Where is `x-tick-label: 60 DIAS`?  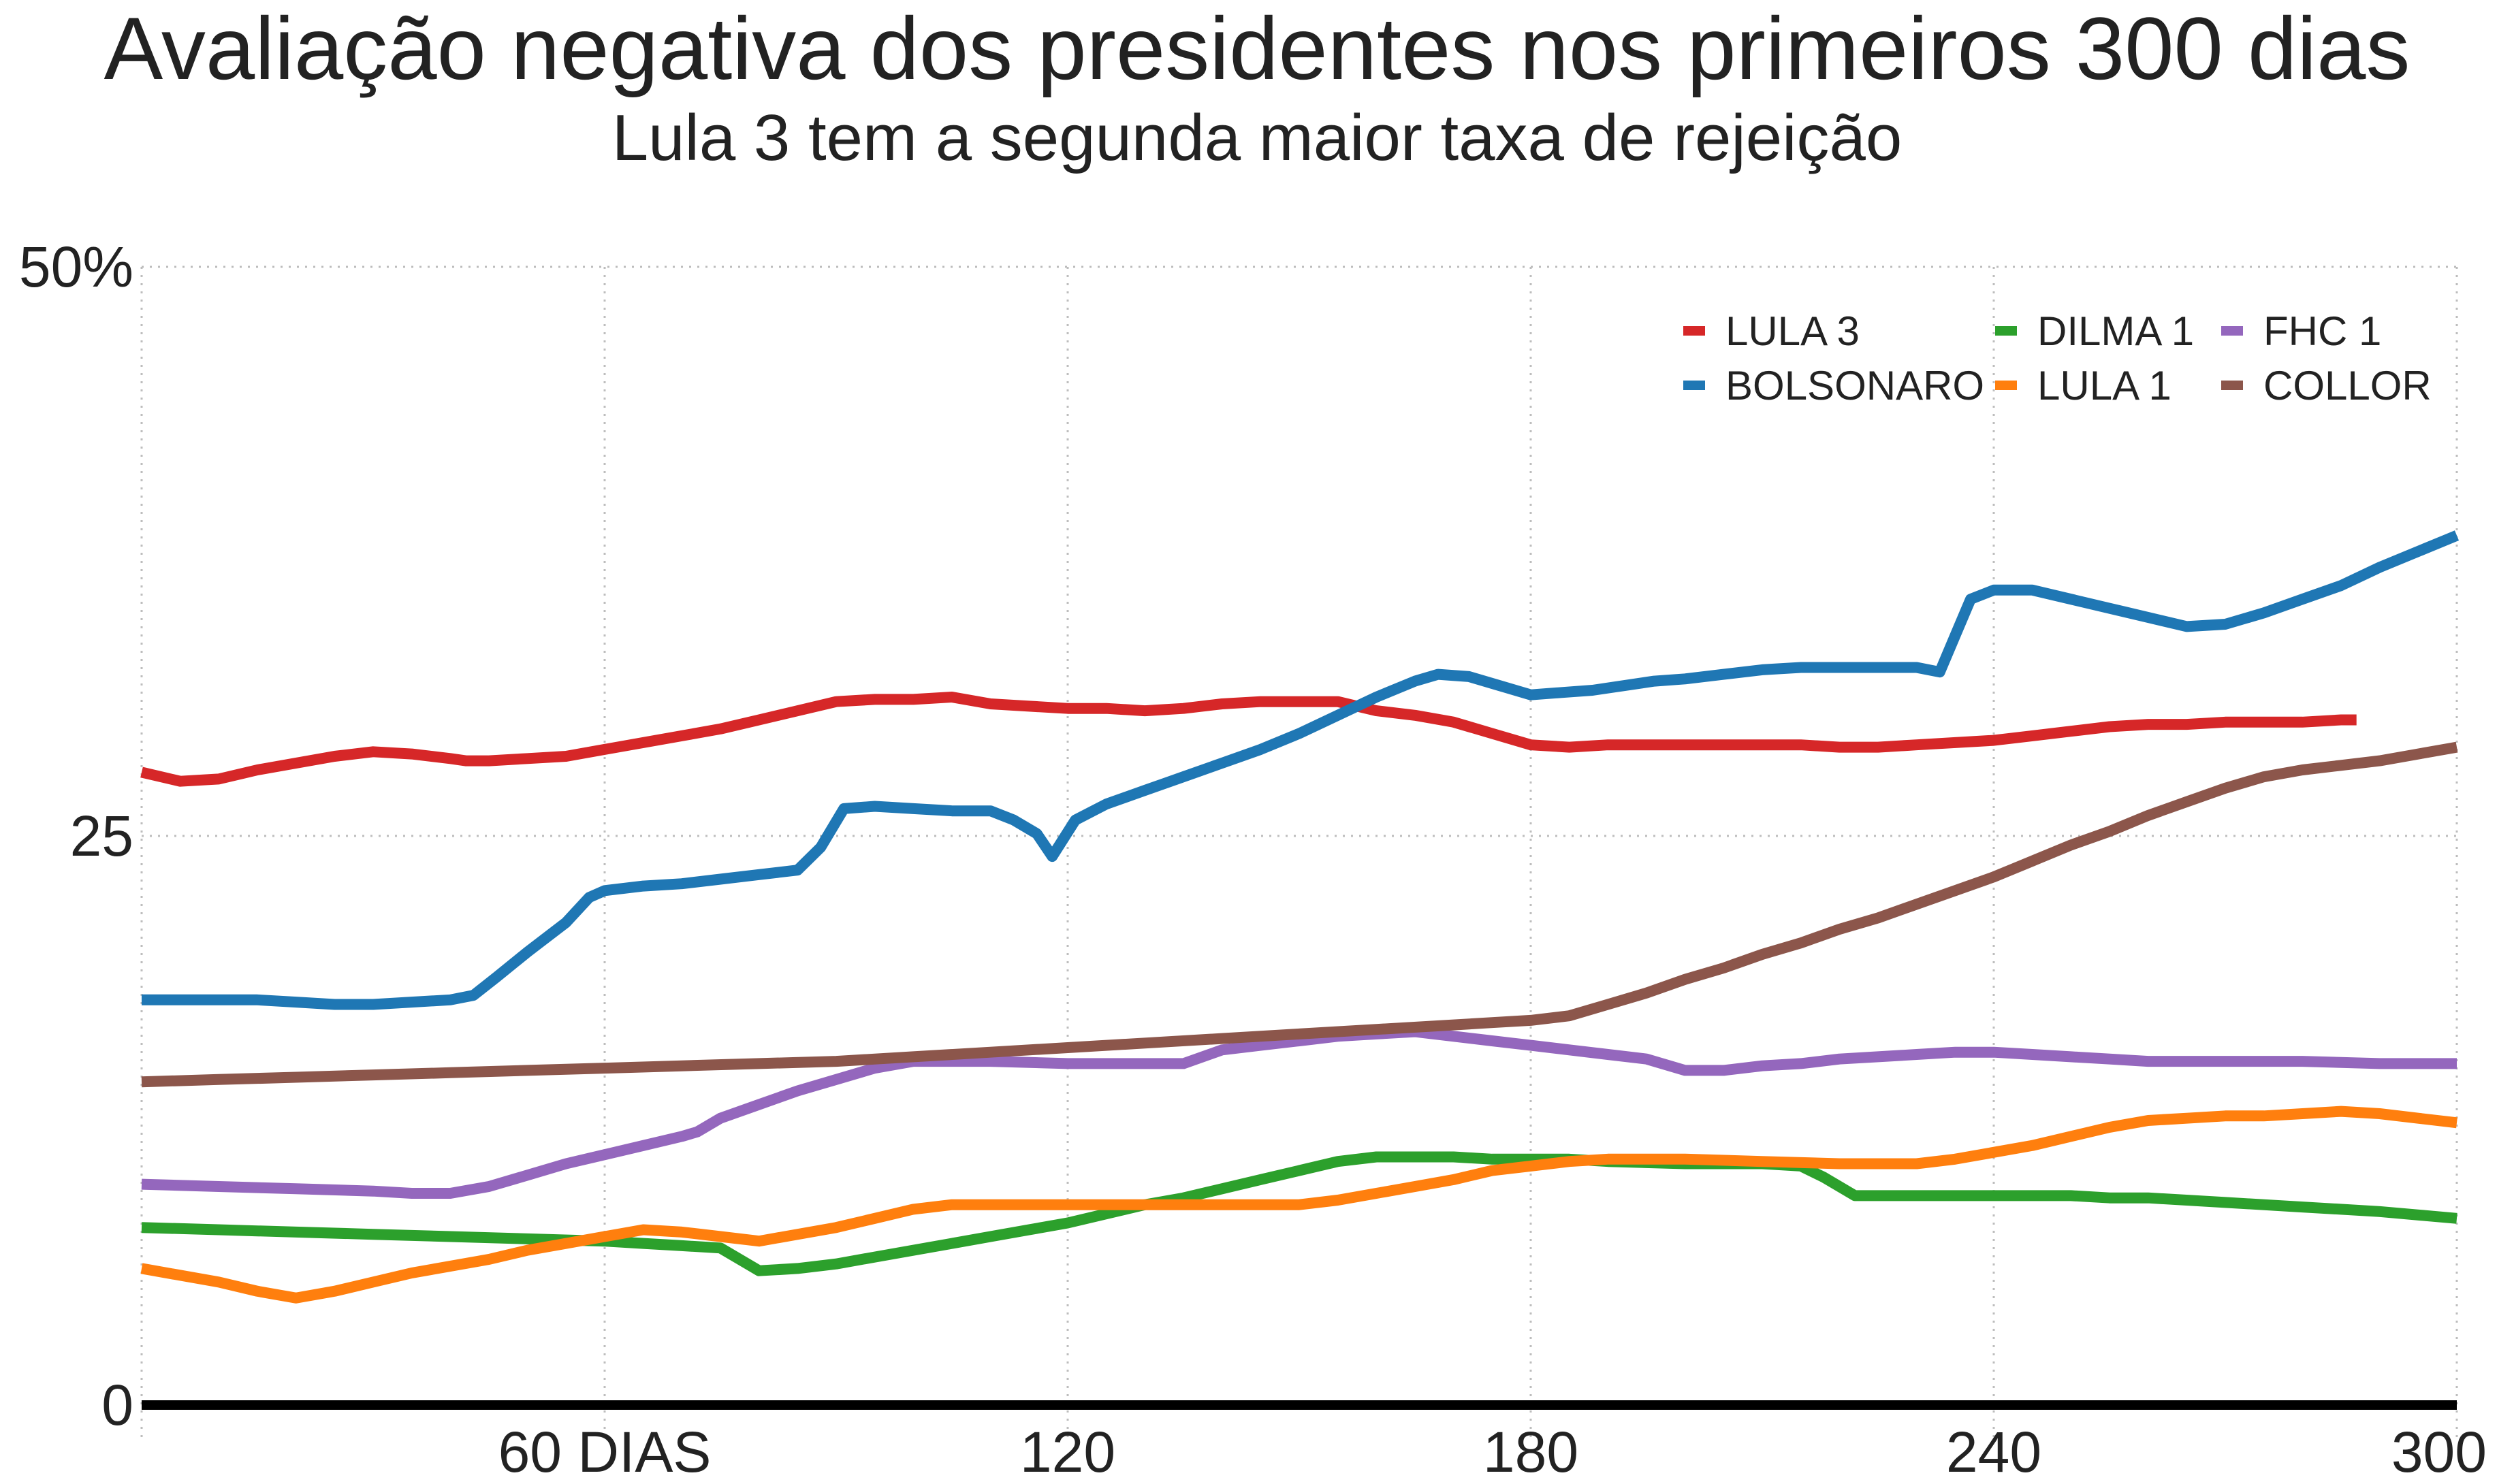
x-tick-label: 60 DIAS is located at coordinates (605, 1452).